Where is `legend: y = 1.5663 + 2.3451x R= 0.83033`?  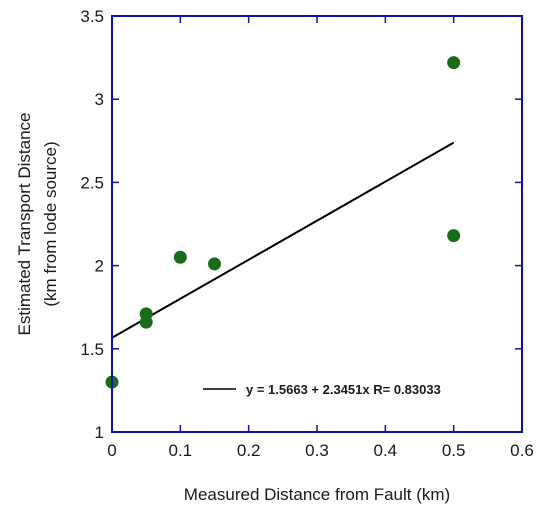
legend: y = 1.5663 + 2.3451x R= 0.83033 is located at coordinates (322, 389).